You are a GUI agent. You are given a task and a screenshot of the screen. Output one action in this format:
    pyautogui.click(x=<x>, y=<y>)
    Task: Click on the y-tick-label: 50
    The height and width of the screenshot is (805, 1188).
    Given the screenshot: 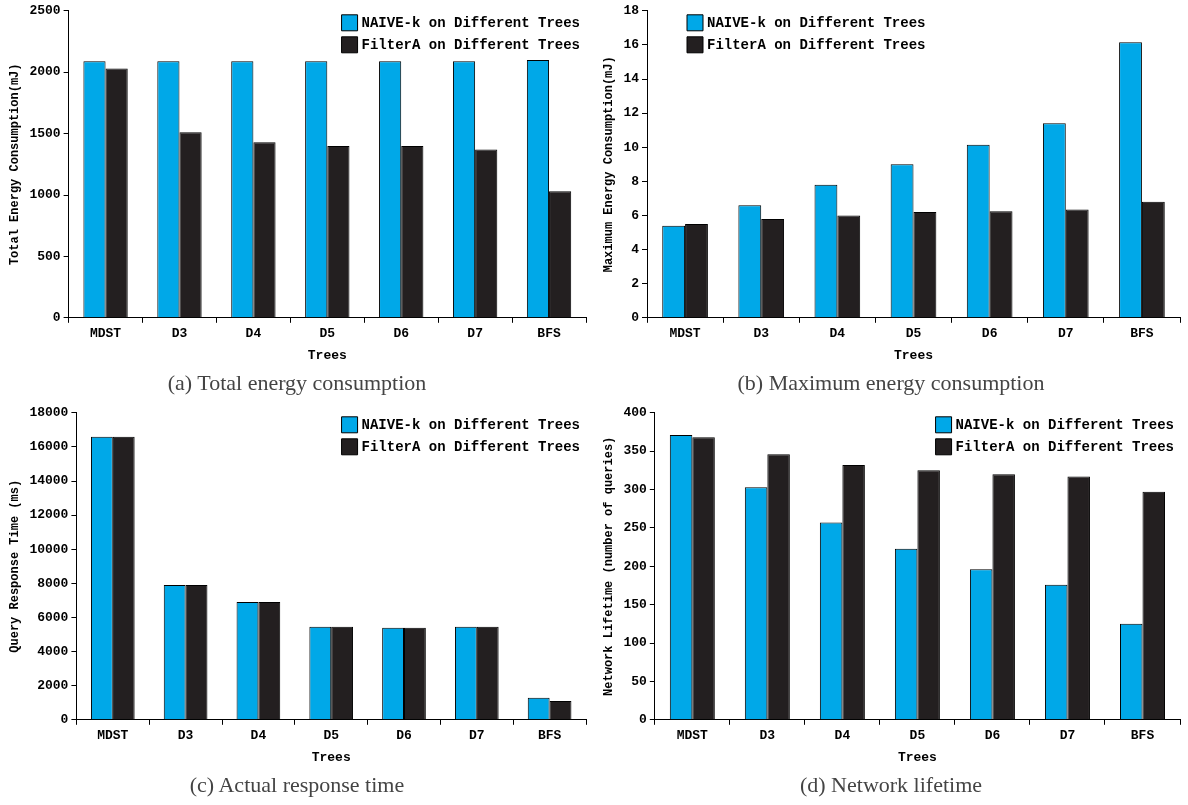 What is the action you would take?
    pyautogui.click(x=639, y=681)
    